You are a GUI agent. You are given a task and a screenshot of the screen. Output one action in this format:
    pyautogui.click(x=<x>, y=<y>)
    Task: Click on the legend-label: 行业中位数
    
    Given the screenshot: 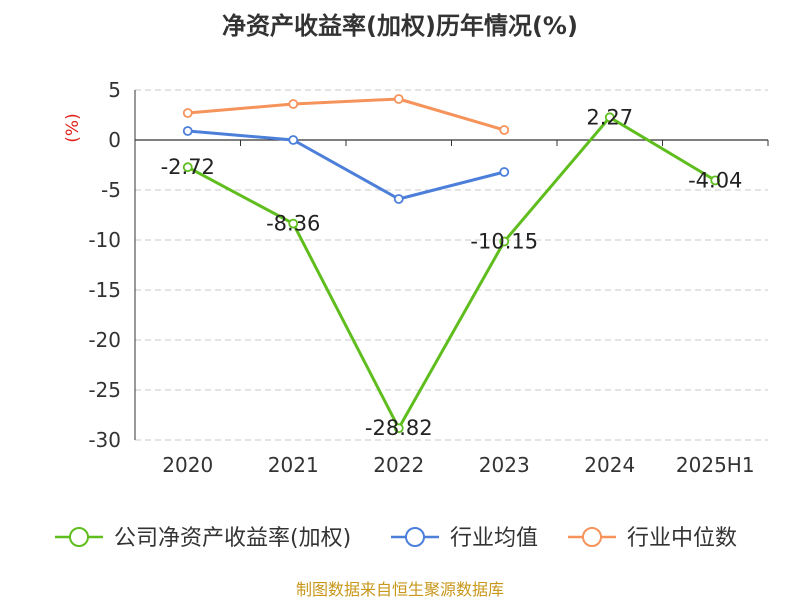 What is the action you would take?
    pyautogui.click(x=682, y=538)
    